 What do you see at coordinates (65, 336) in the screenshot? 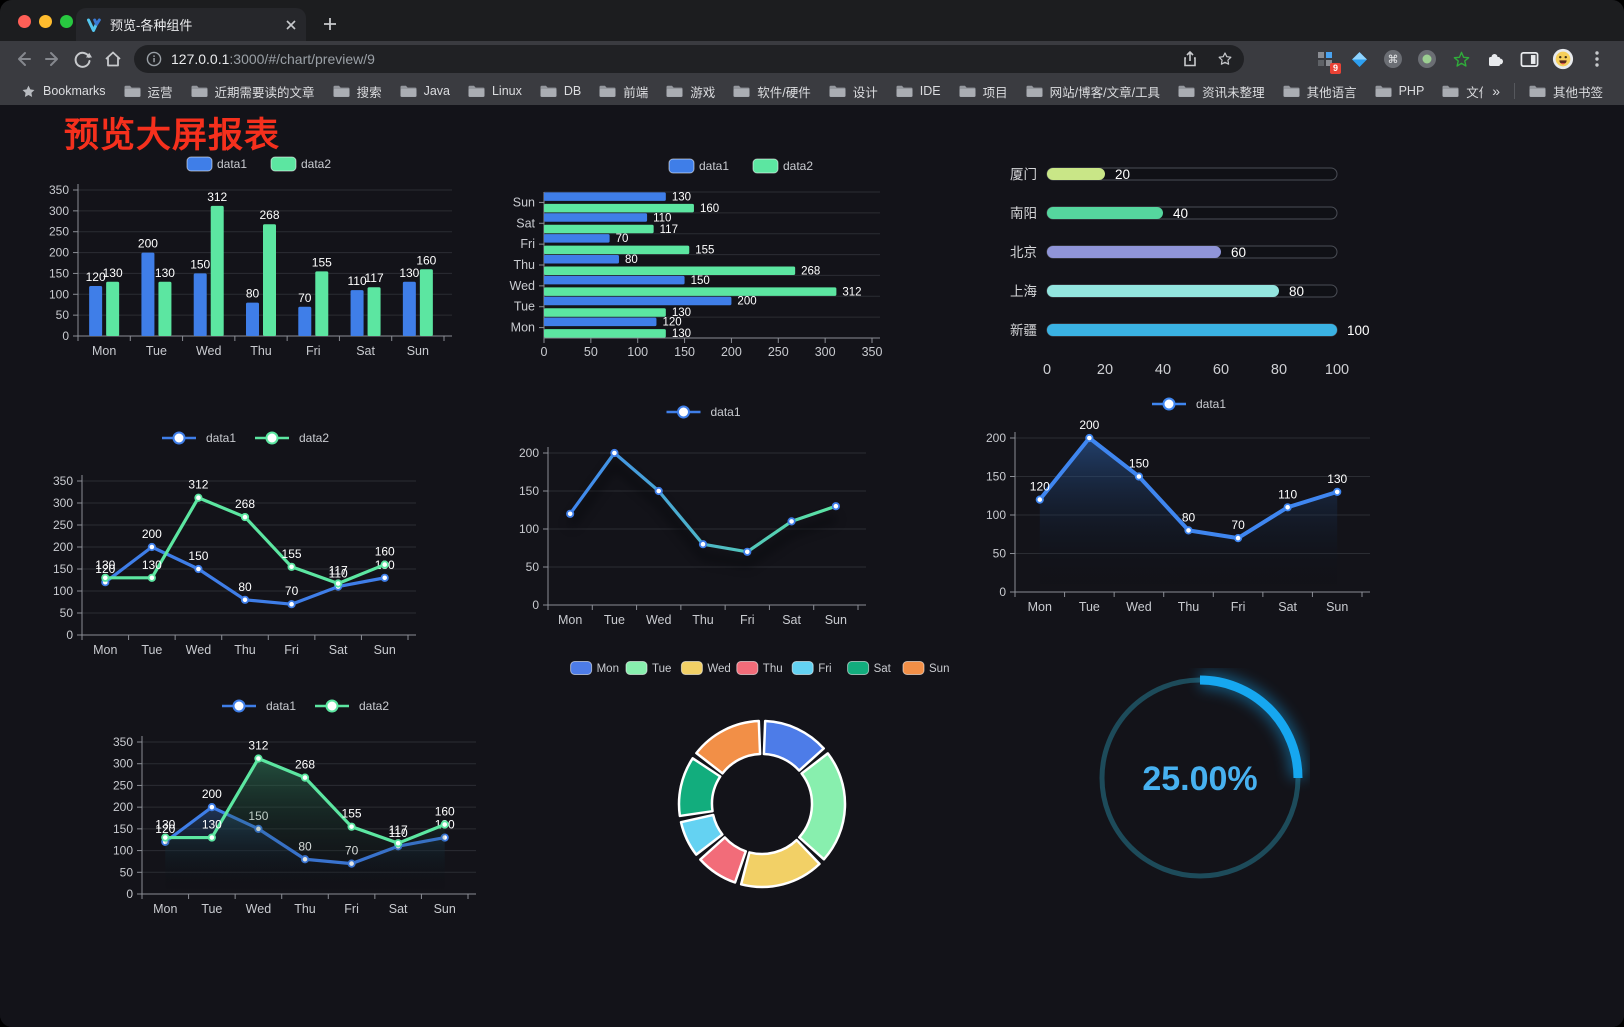
I see `svg-text: 0` at bounding box center [65, 336].